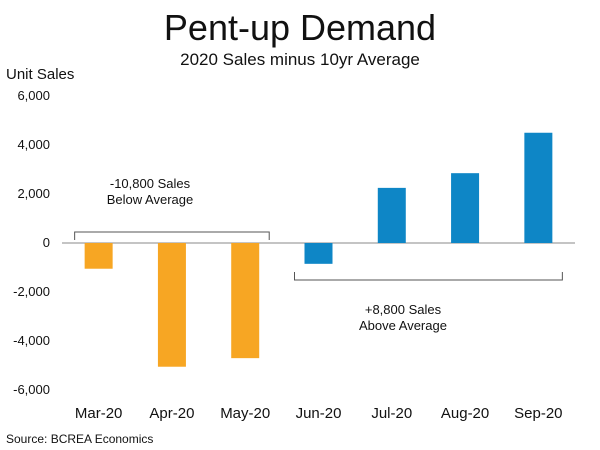 The image size is (600, 450). Describe the element at coordinates (172, 235) in the screenshot. I see `annotation-bracket-below` at that location.